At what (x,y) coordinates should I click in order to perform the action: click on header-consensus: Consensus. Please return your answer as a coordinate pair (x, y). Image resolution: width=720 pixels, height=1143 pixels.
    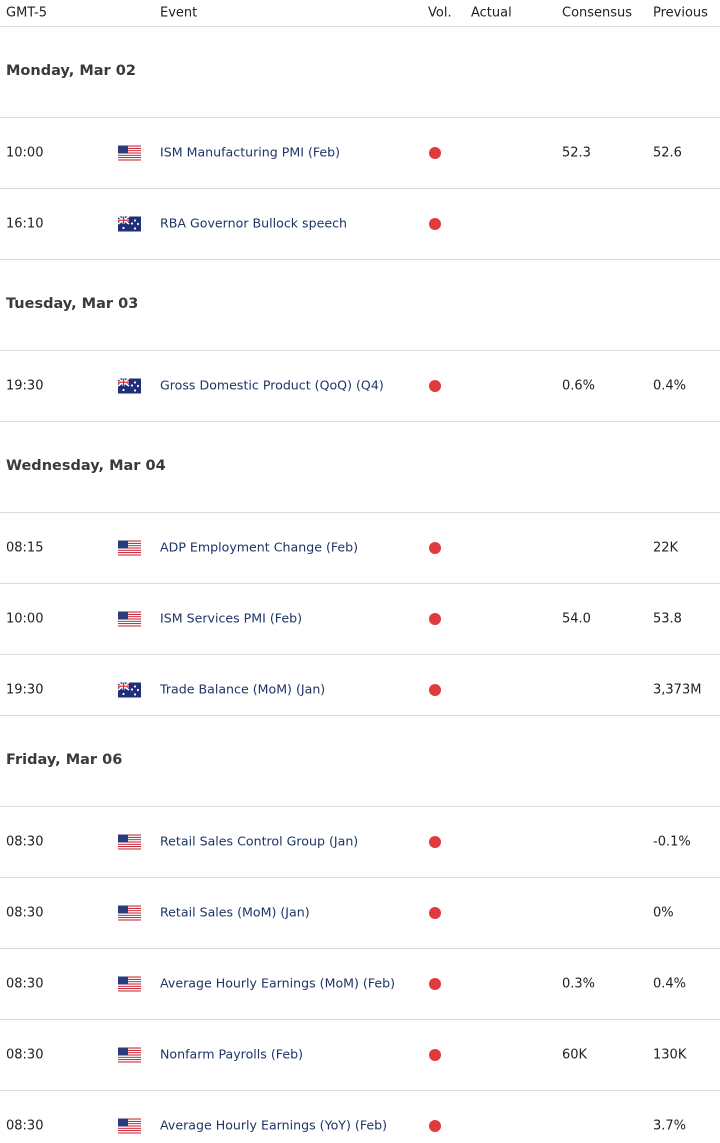
    Looking at the image, I should click on (597, 13).